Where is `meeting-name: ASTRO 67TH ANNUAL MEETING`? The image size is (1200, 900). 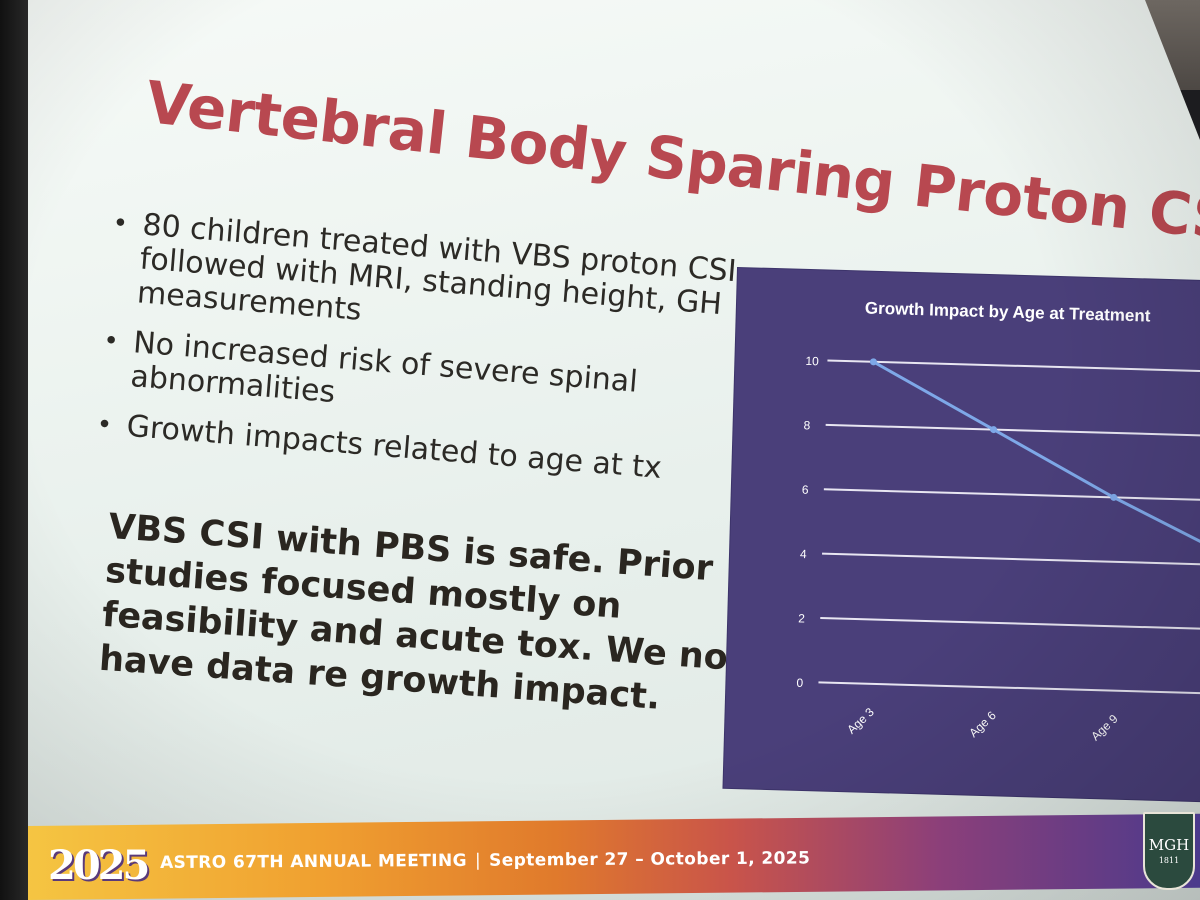
meeting-name: ASTRO 67TH ANNUAL MEETING is located at coordinates (314, 861).